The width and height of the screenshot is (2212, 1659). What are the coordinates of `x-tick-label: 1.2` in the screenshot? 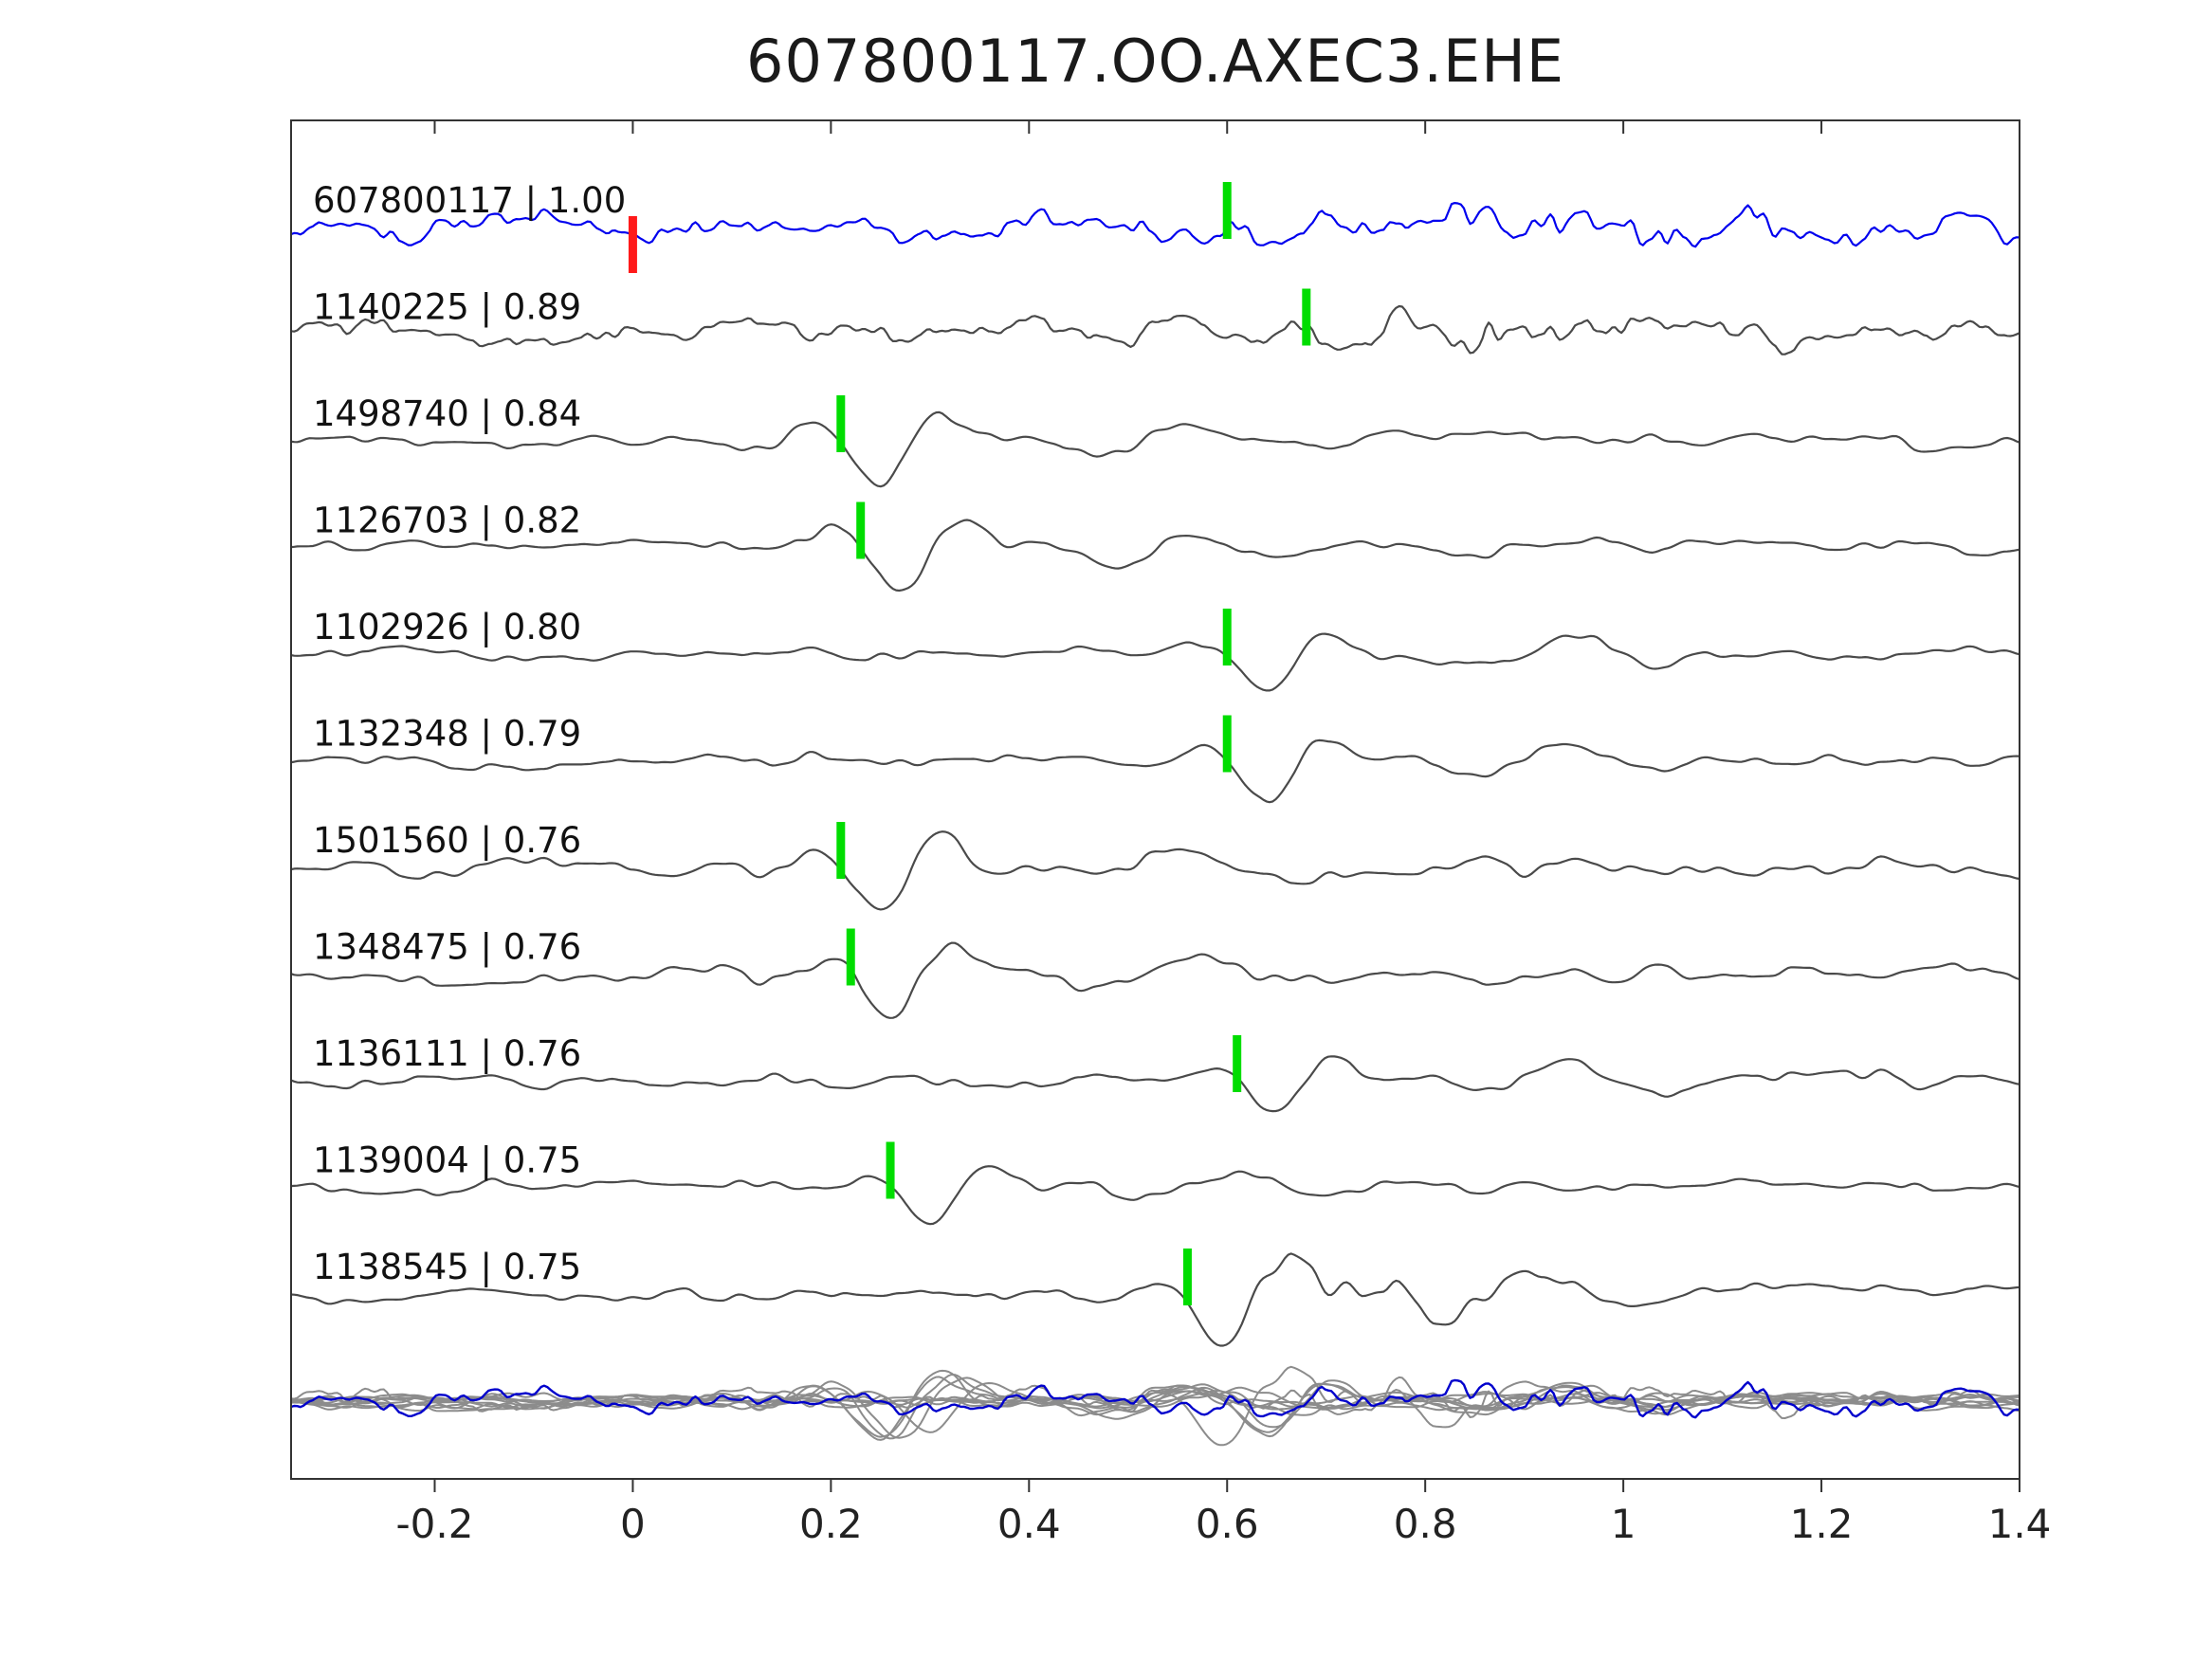 It's located at (1822, 1524).